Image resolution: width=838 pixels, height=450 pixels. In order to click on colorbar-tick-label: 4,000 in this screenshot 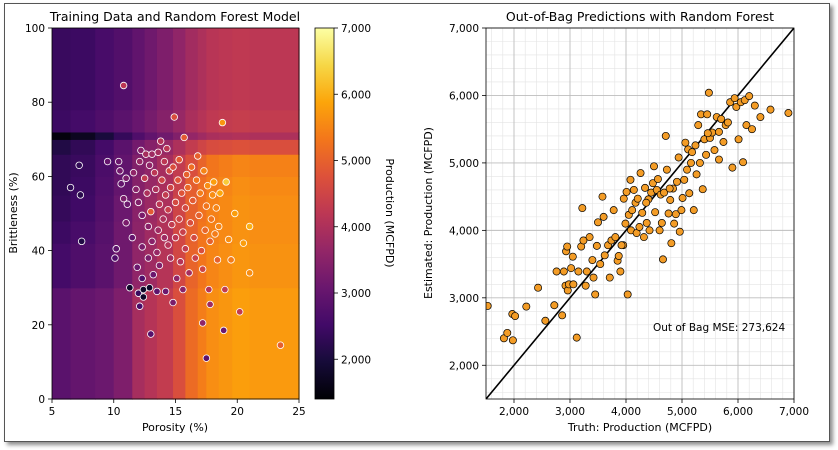, I will do `click(356, 228)`.